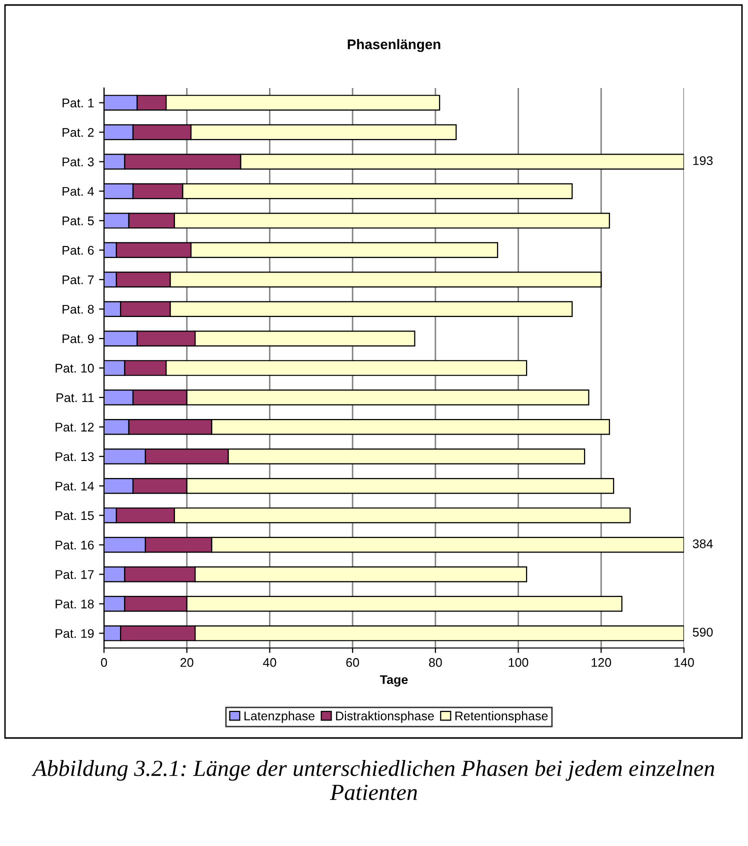 The image size is (748, 846). I want to click on legend-label: Retentionsphase, so click(501, 717).